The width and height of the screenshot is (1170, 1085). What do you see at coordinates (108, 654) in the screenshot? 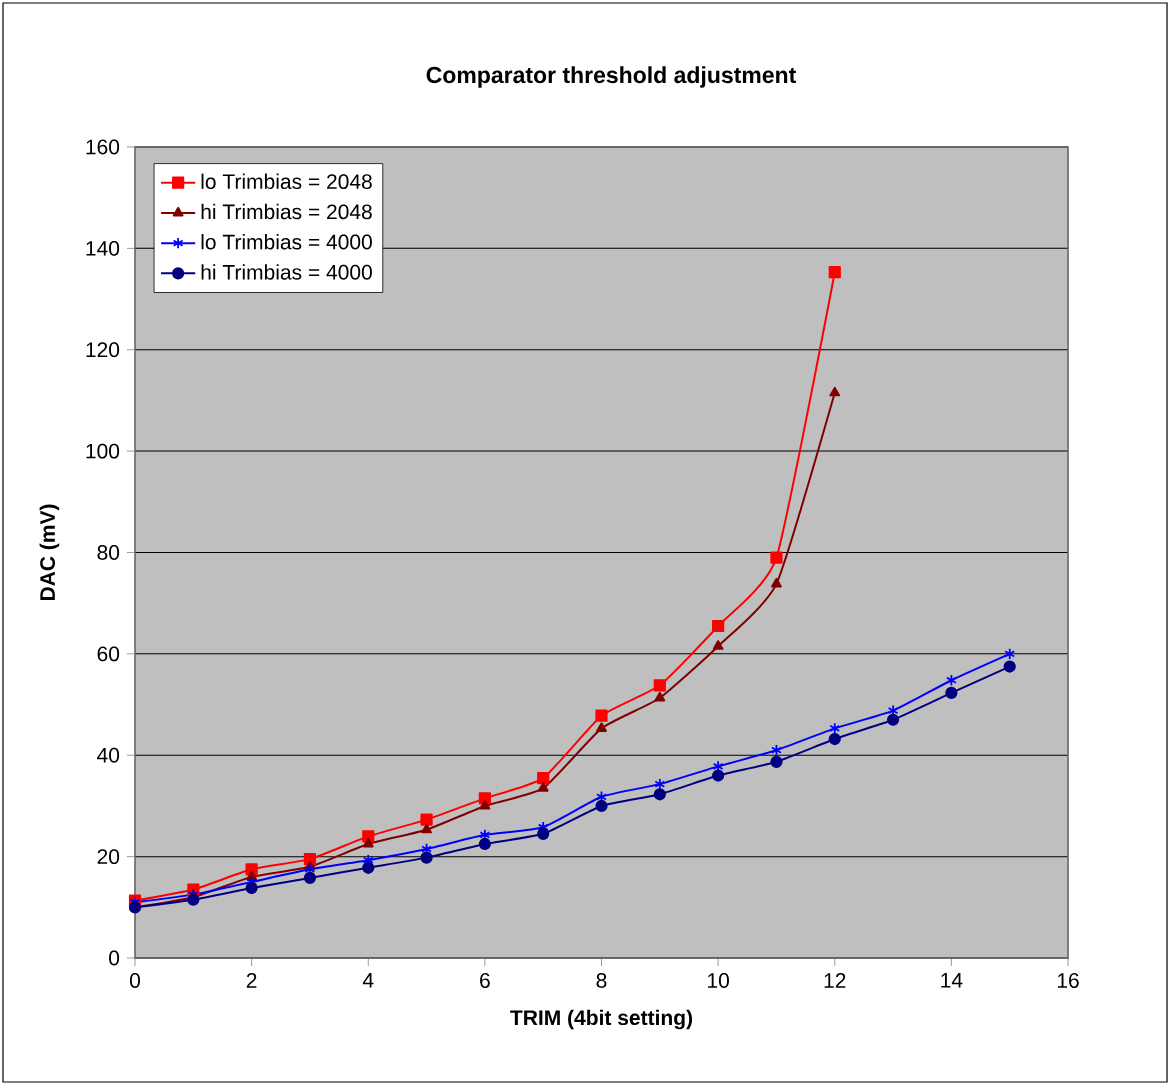
I see `y-tick-label: 60` at bounding box center [108, 654].